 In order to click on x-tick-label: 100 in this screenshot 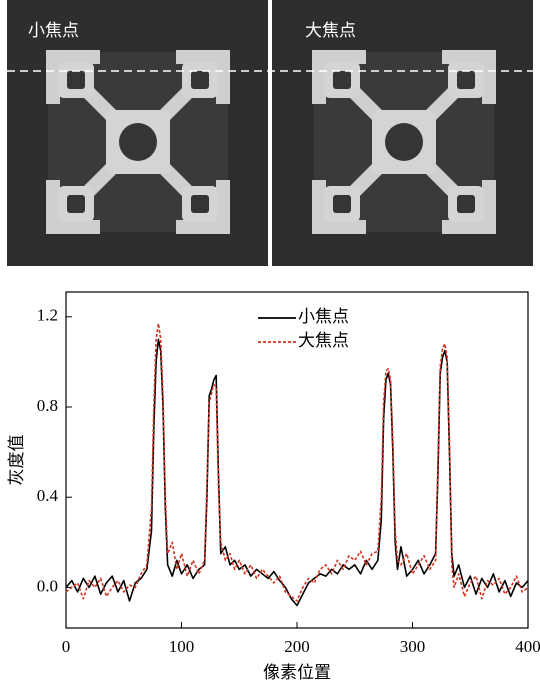, I will do `click(182, 646)`.